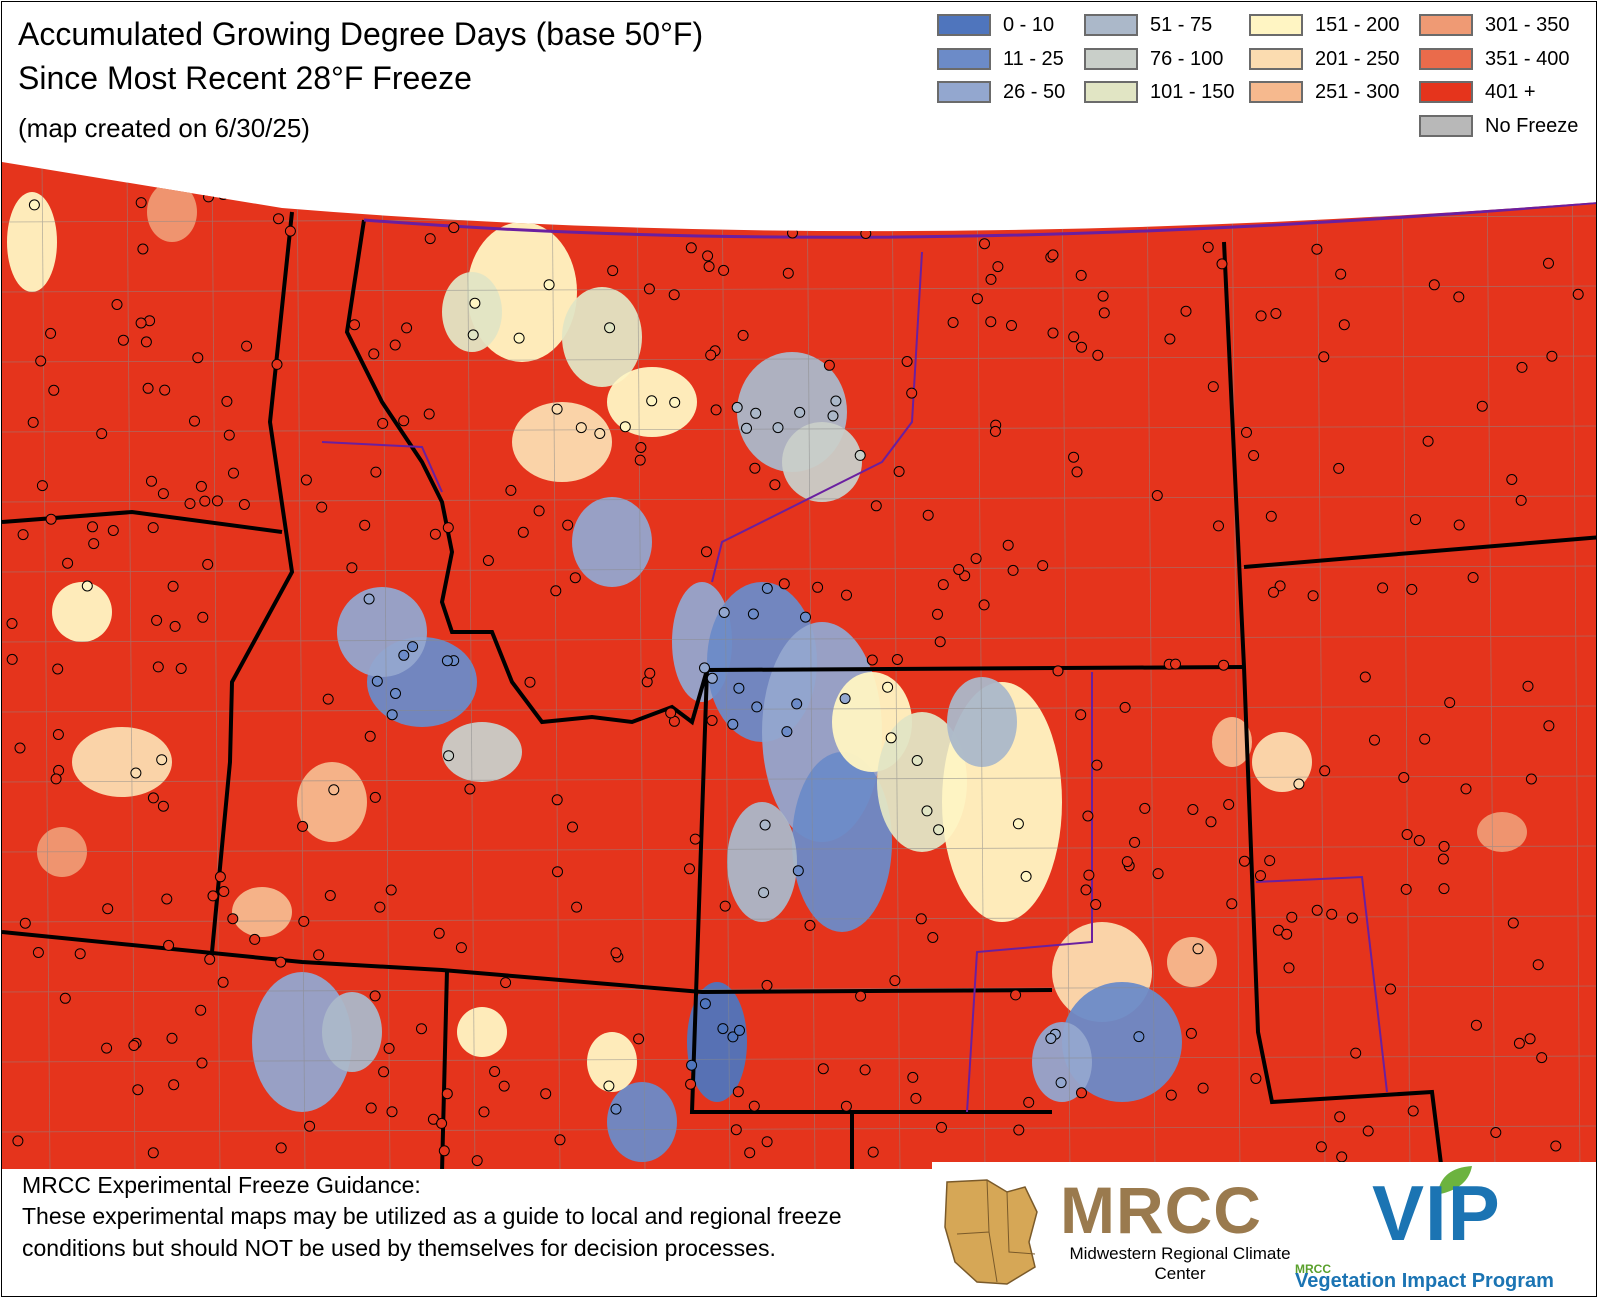 Image resolution: width=1600 pixels, height=1300 pixels. I want to click on mrcc-logo-subtitle: Midwestern Regional Climate Center, so click(1180, 1263).